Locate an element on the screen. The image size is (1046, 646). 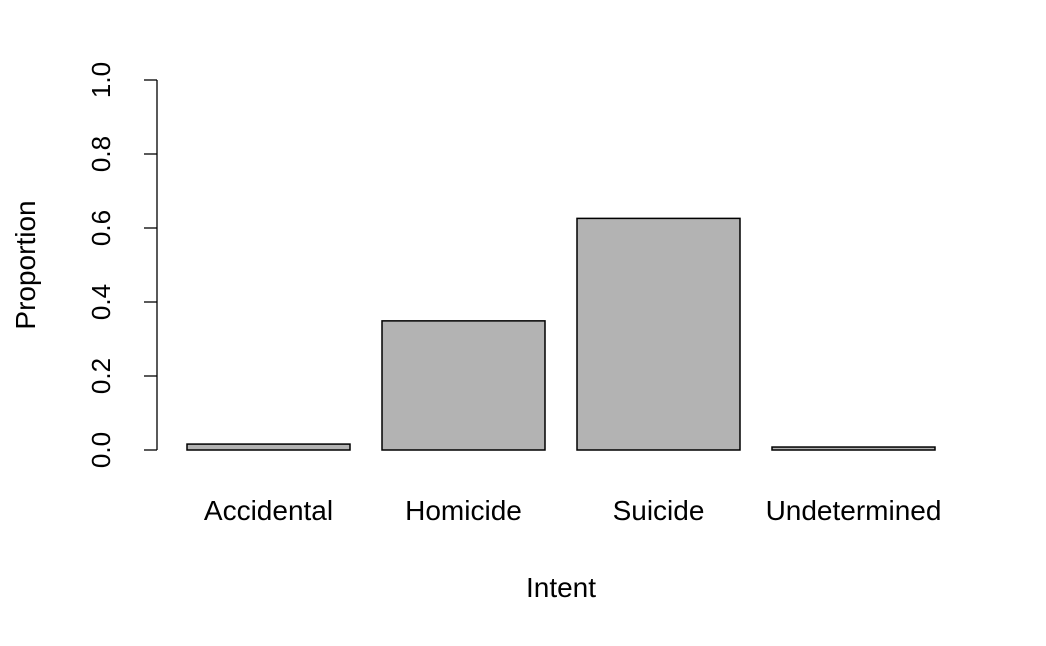
y-tick-label: 1.0 is located at coordinates (101, 80).